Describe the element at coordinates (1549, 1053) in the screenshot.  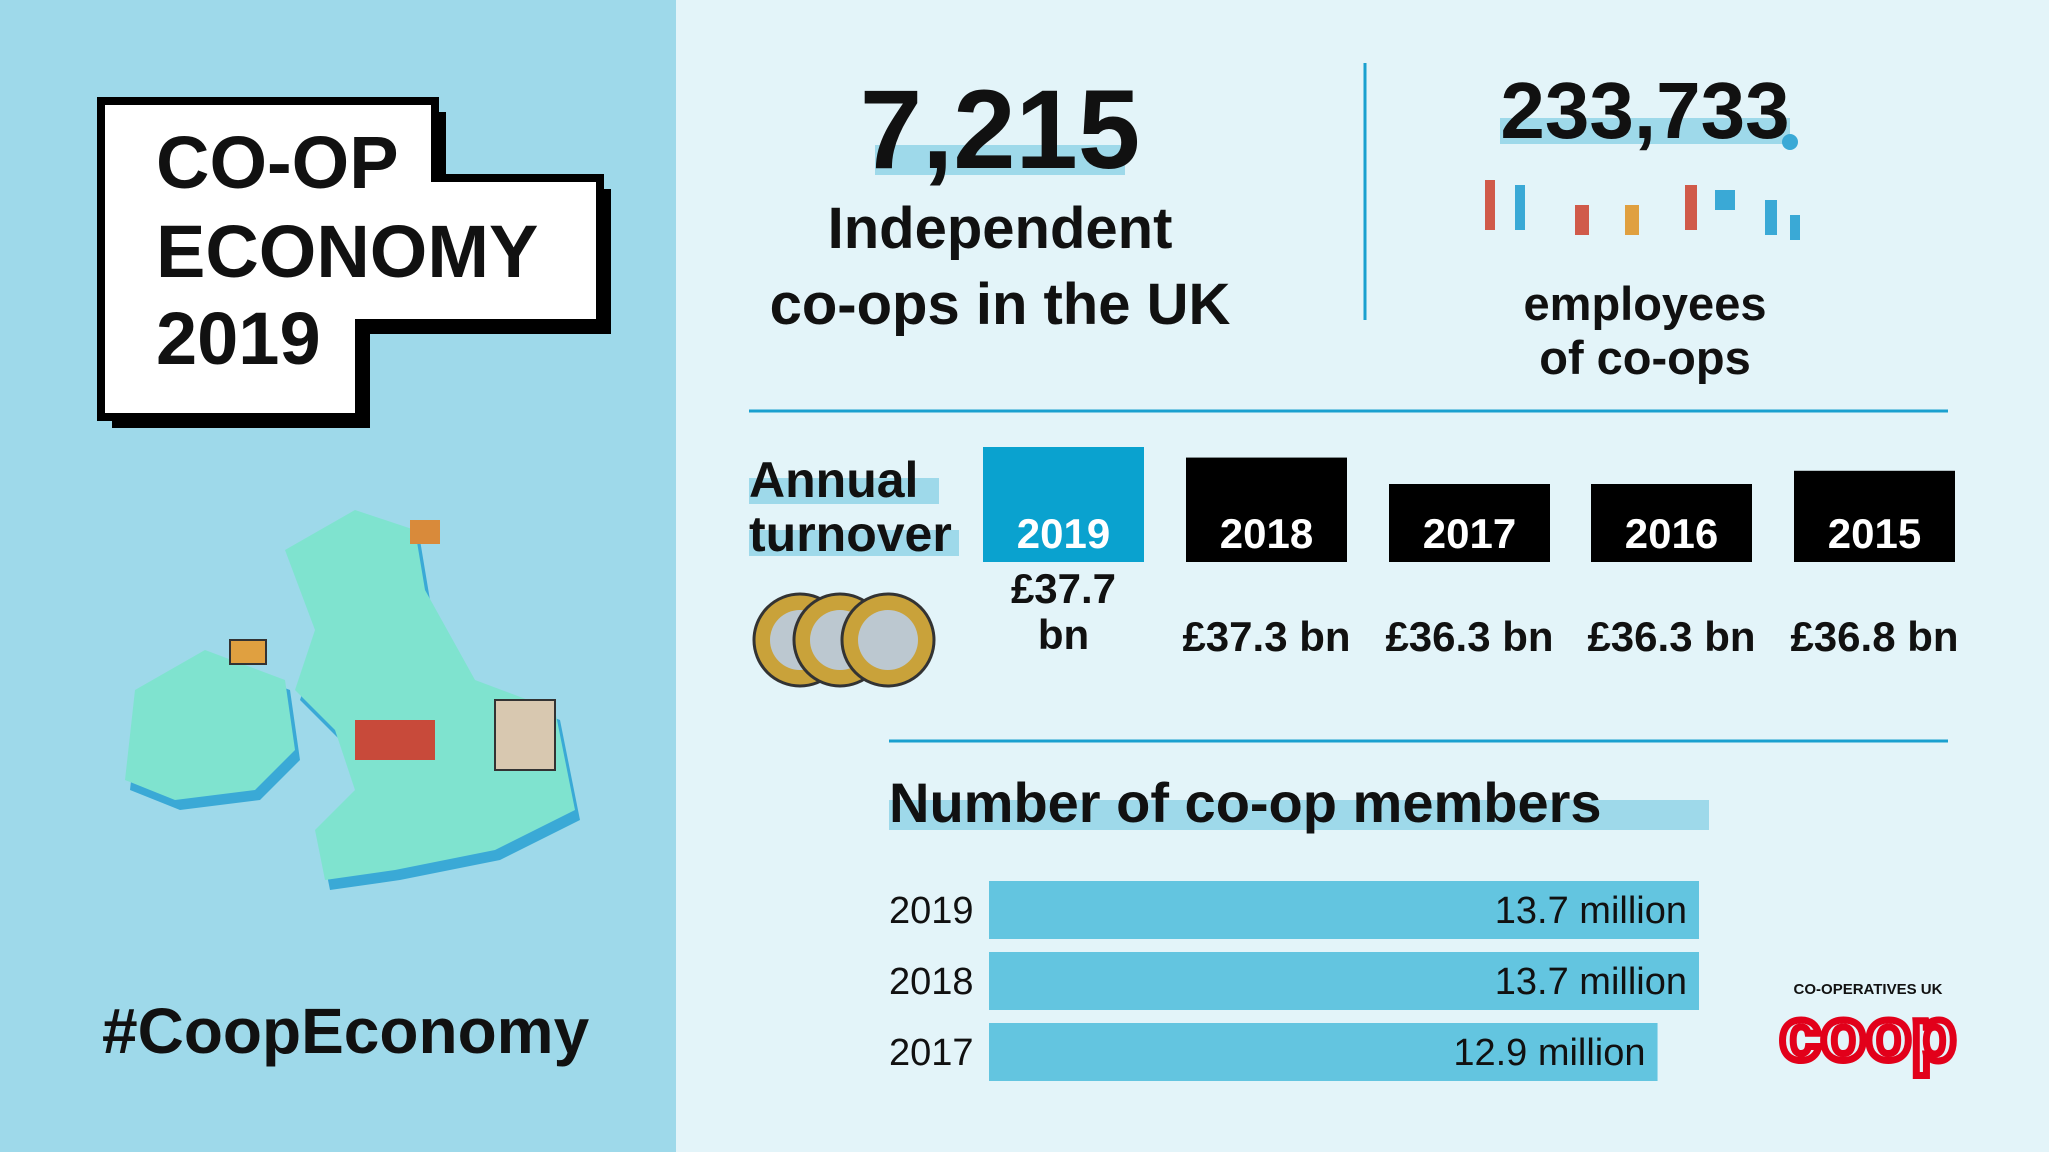
I see `member-value: 12.9 million` at that location.